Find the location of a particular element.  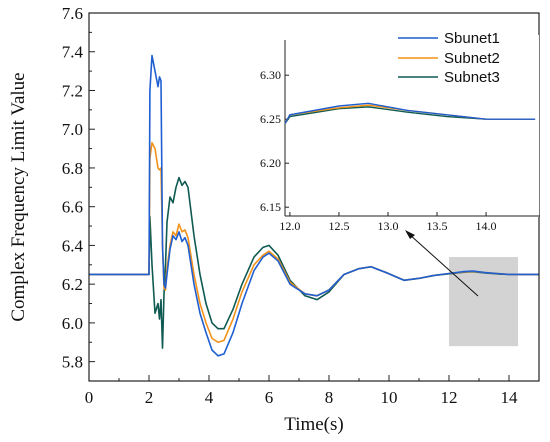

y-tick-label: 6.6 is located at coordinates (72, 207).